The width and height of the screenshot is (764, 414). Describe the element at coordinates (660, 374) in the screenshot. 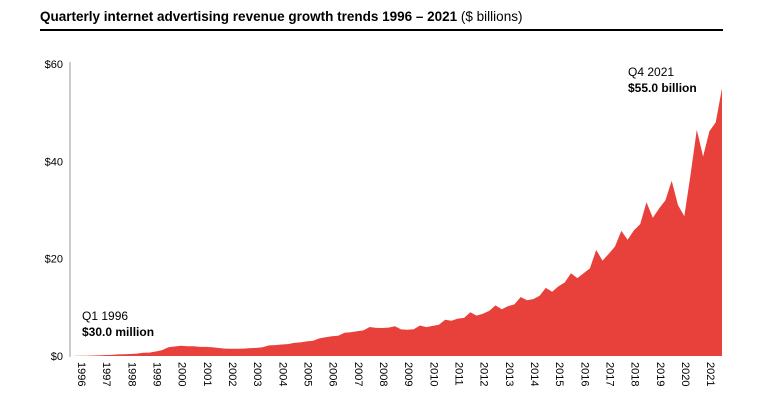

I see `x-tick-label: 2019` at that location.